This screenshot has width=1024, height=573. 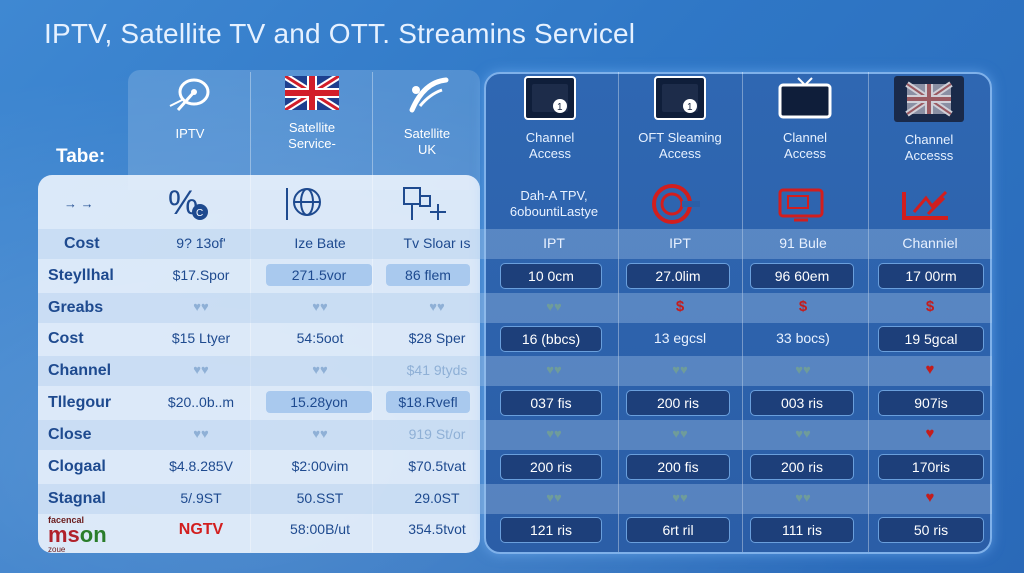 I want to click on table-cell: $15 Ltyer, so click(x=201, y=338).